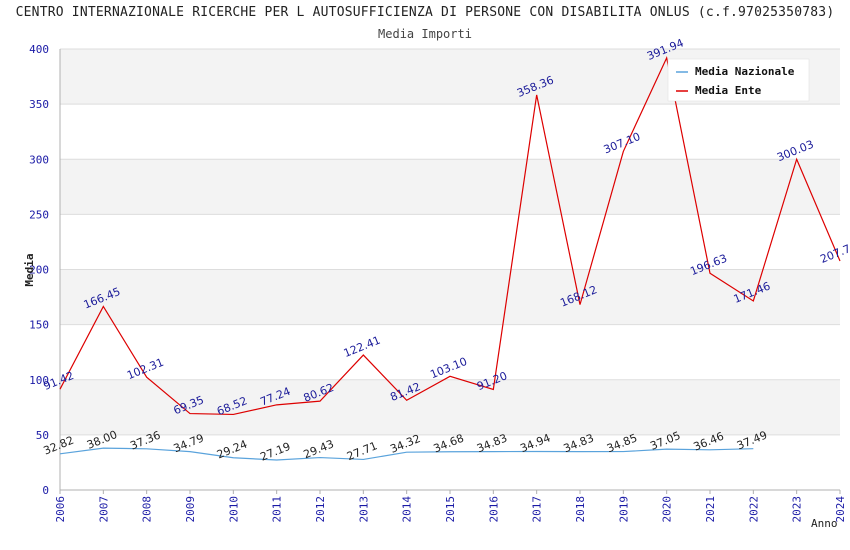 The width and height of the screenshot is (850, 550). I want to click on x-tick-label: 2015, so click(450, 509).